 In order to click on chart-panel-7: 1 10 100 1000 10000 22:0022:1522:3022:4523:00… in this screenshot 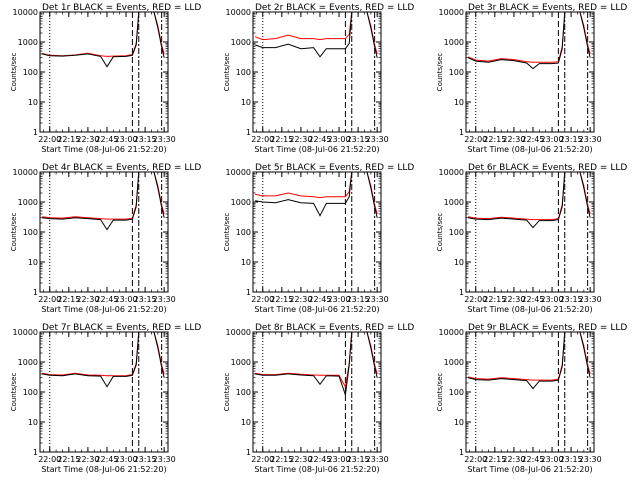, I will do `click(105, 398)`.